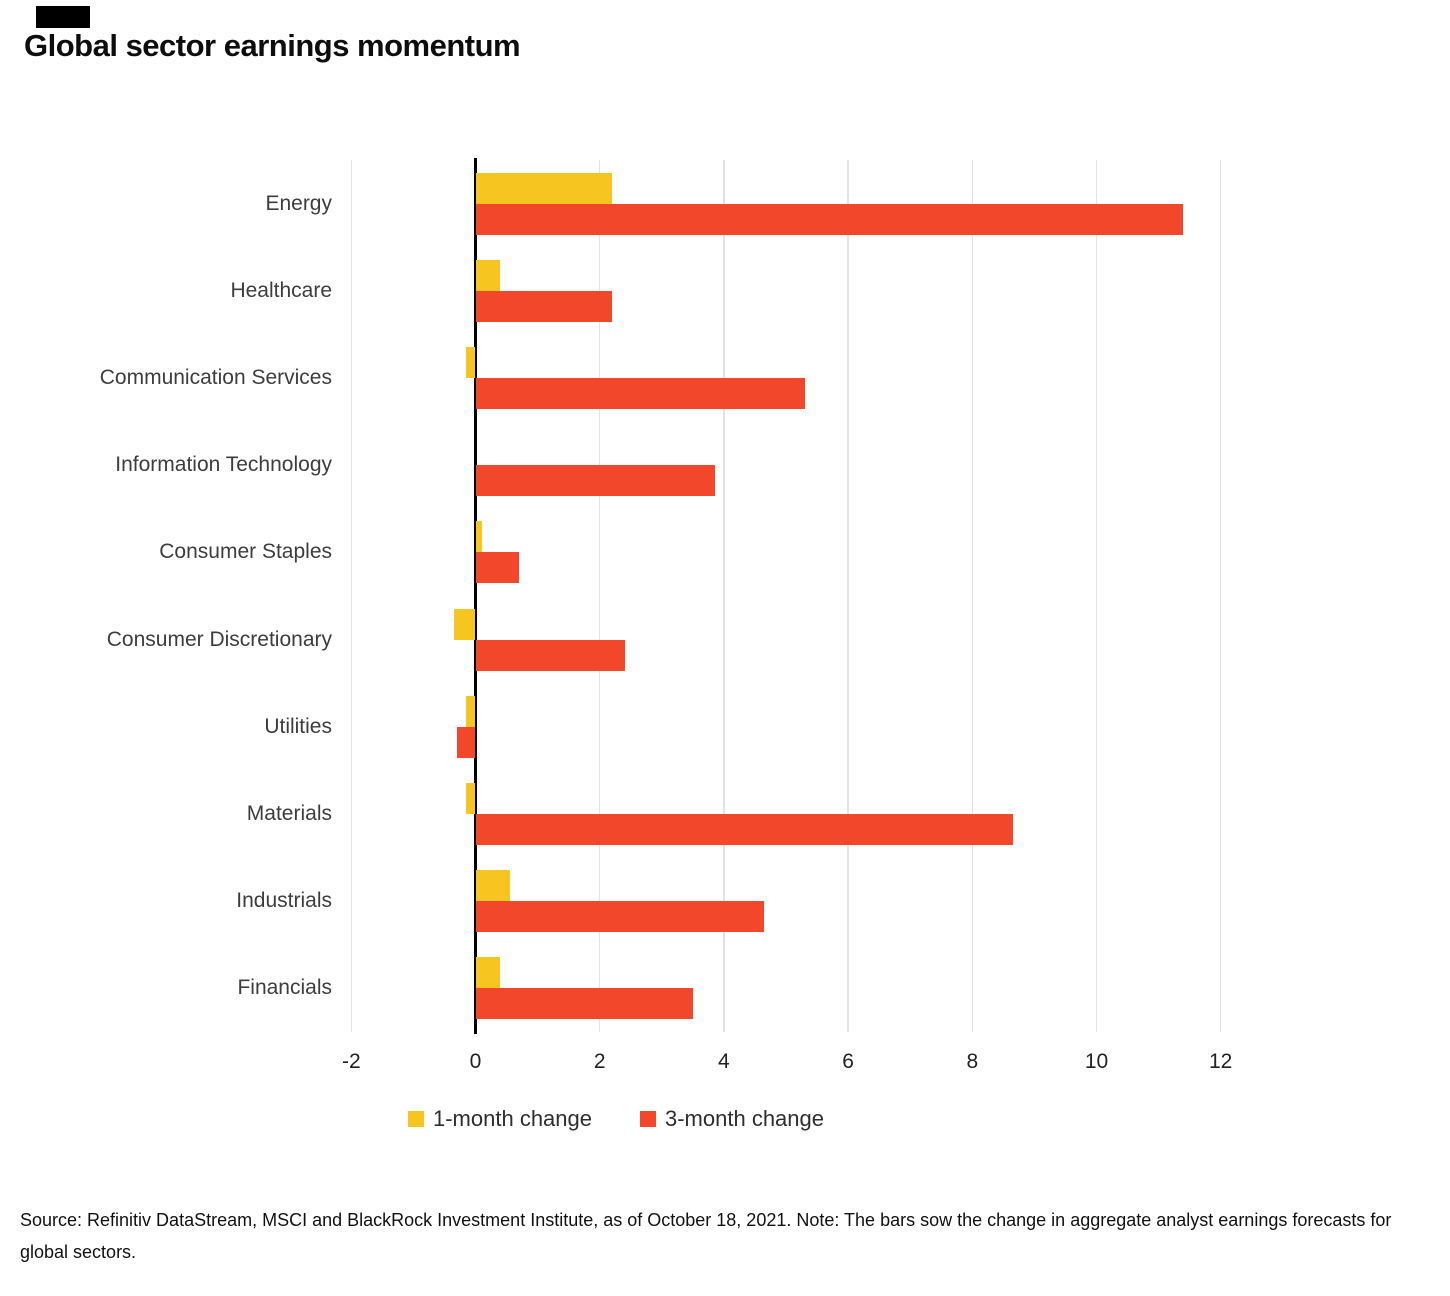 This screenshot has width=1450, height=1296. Describe the element at coordinates (478, 537) in the screenshot. I see `bar-1-month-change-consumer-staples` at that location.